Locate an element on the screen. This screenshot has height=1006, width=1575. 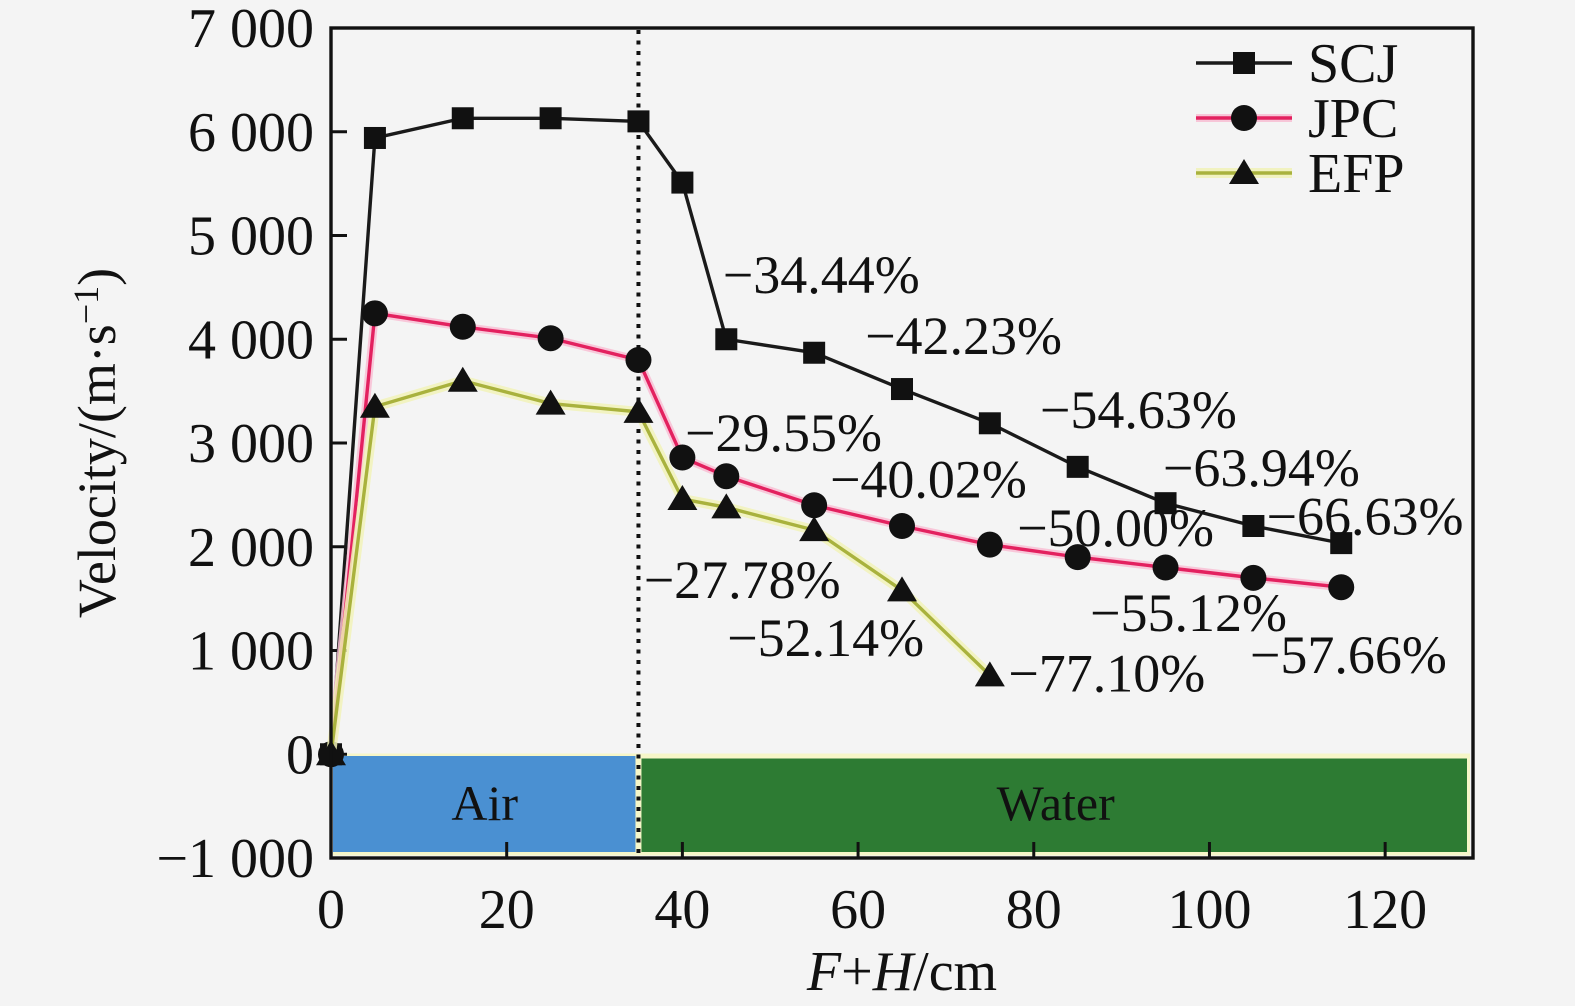
x-tick-label: 20 is located at coordinates (507, 910).